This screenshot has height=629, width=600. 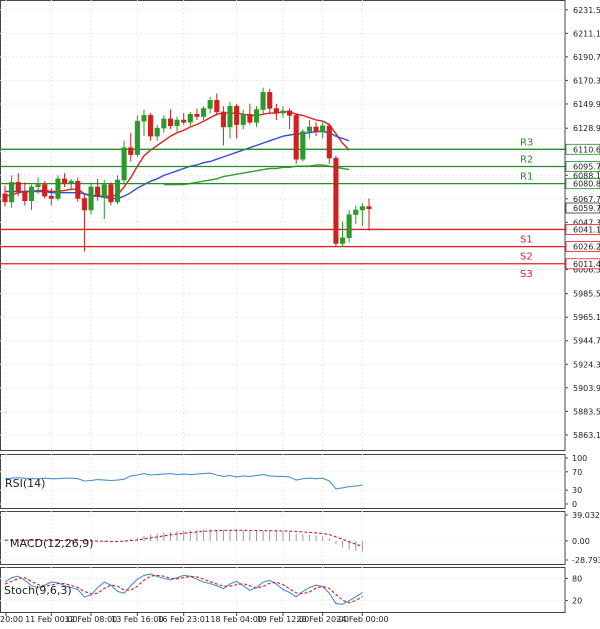 What do you see at coordinates (586, 175) in the screenshot?
I see `price-y-tick-label: 6088.10` at bounding box center [586, 175].